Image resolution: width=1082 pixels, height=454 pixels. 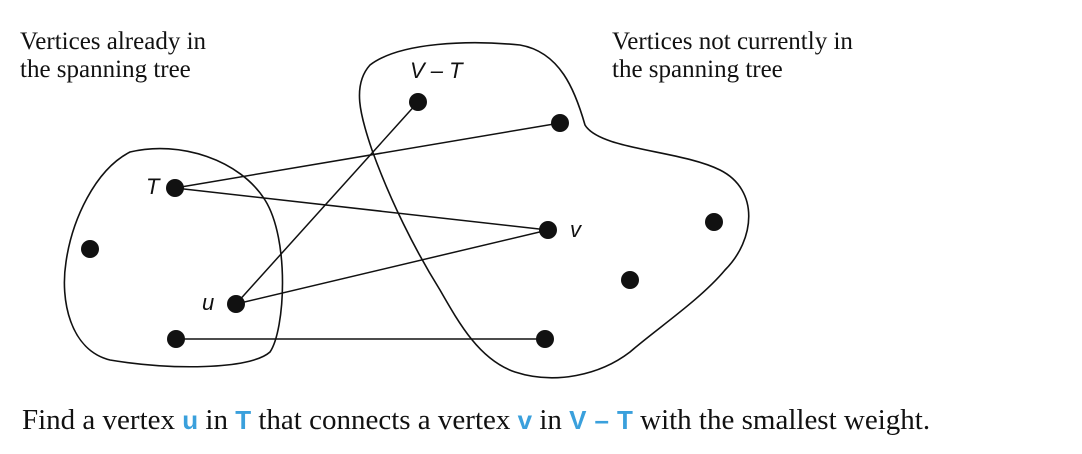 I want to click on caption-part1: Find a vertex, so click(x=102, y=420).